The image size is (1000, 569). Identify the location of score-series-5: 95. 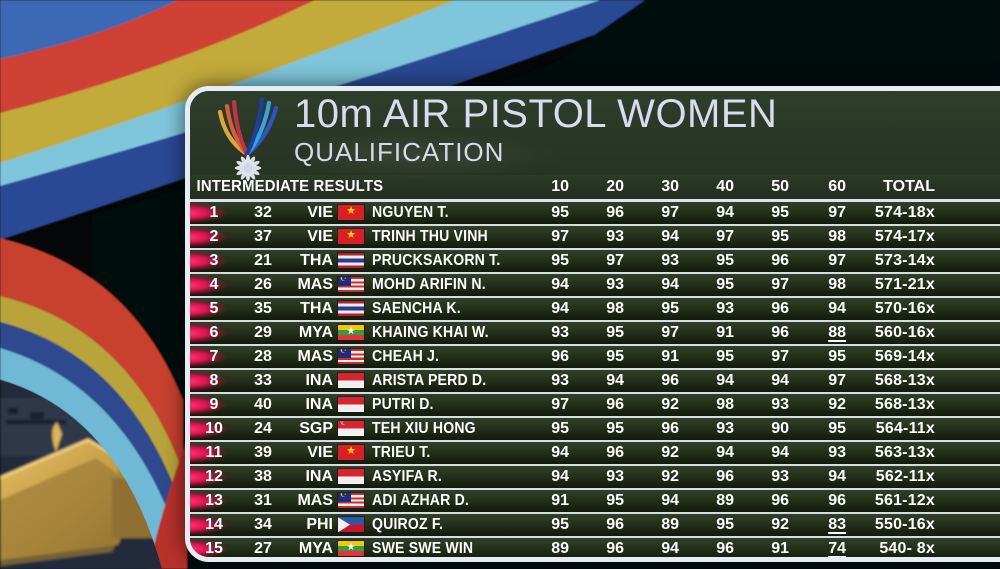
(780, 212).